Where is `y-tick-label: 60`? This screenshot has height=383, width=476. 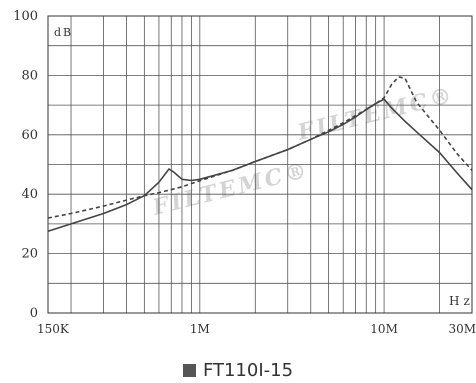 y-tick-label: 60 is located at coordinates (29, 135).